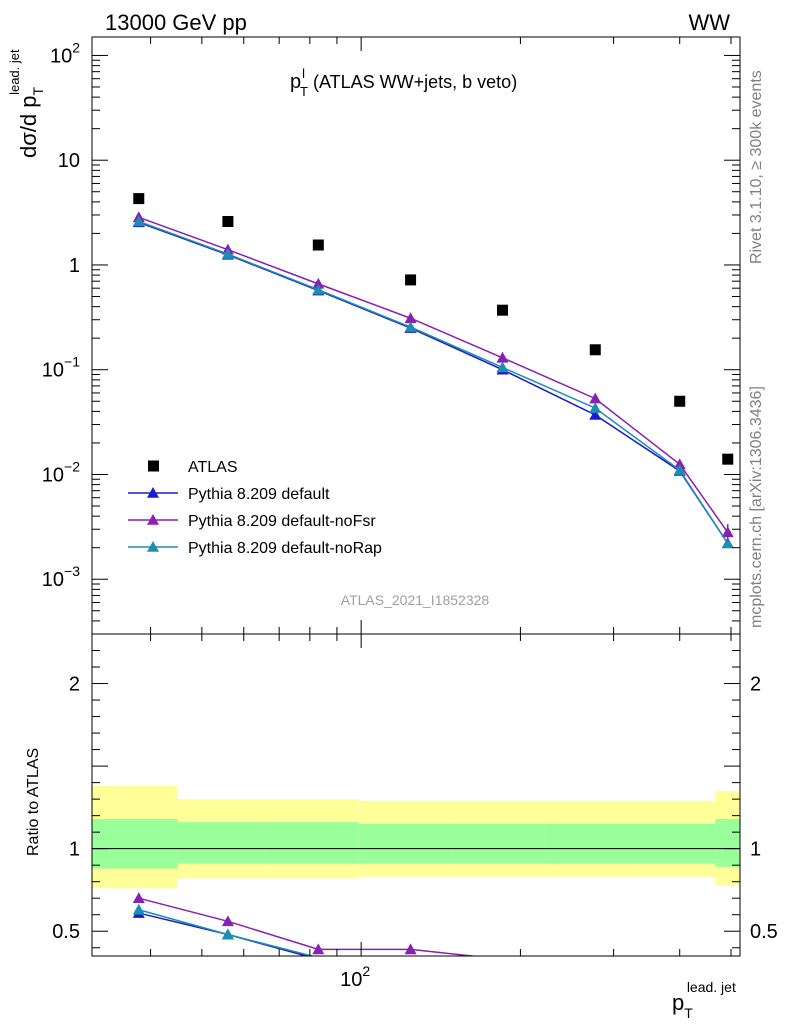 Image resolution: width=786 pixels, height=1024 pixels. What do you see at coordinates (38, 90) in the screenshot?
I see `y-axis-label-sub: T` at bounding box center [38, 90].